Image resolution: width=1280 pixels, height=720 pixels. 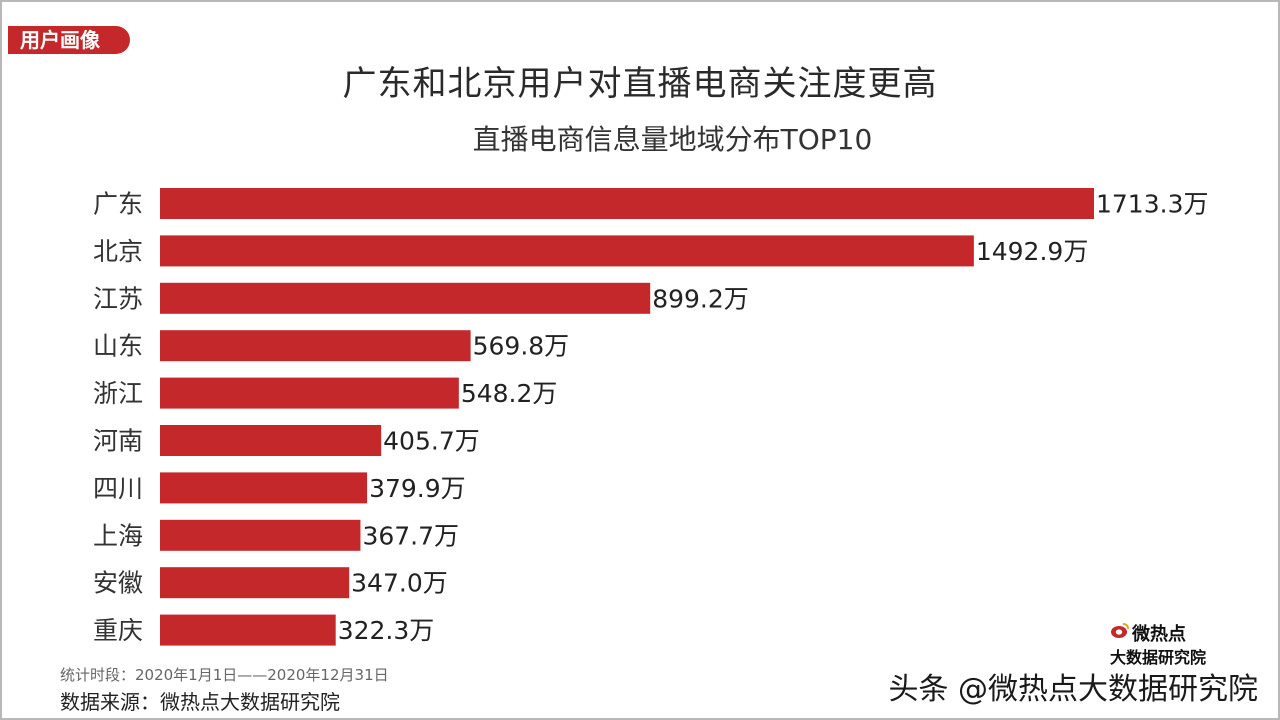 What do you see at coordinates (118, 251) in the screenshot?
I see `category-label: 北京` at bounding box center [118, 251].